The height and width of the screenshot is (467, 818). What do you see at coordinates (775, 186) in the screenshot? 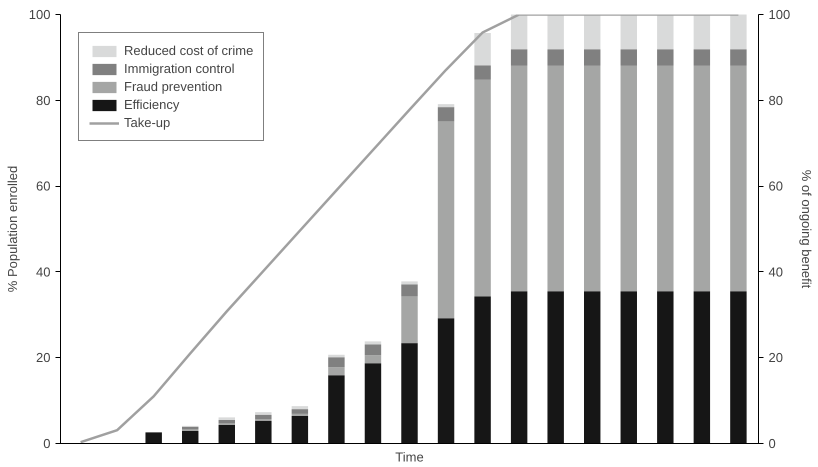
I see `y2-tick-label: 60` at bounding box center [775, 186].